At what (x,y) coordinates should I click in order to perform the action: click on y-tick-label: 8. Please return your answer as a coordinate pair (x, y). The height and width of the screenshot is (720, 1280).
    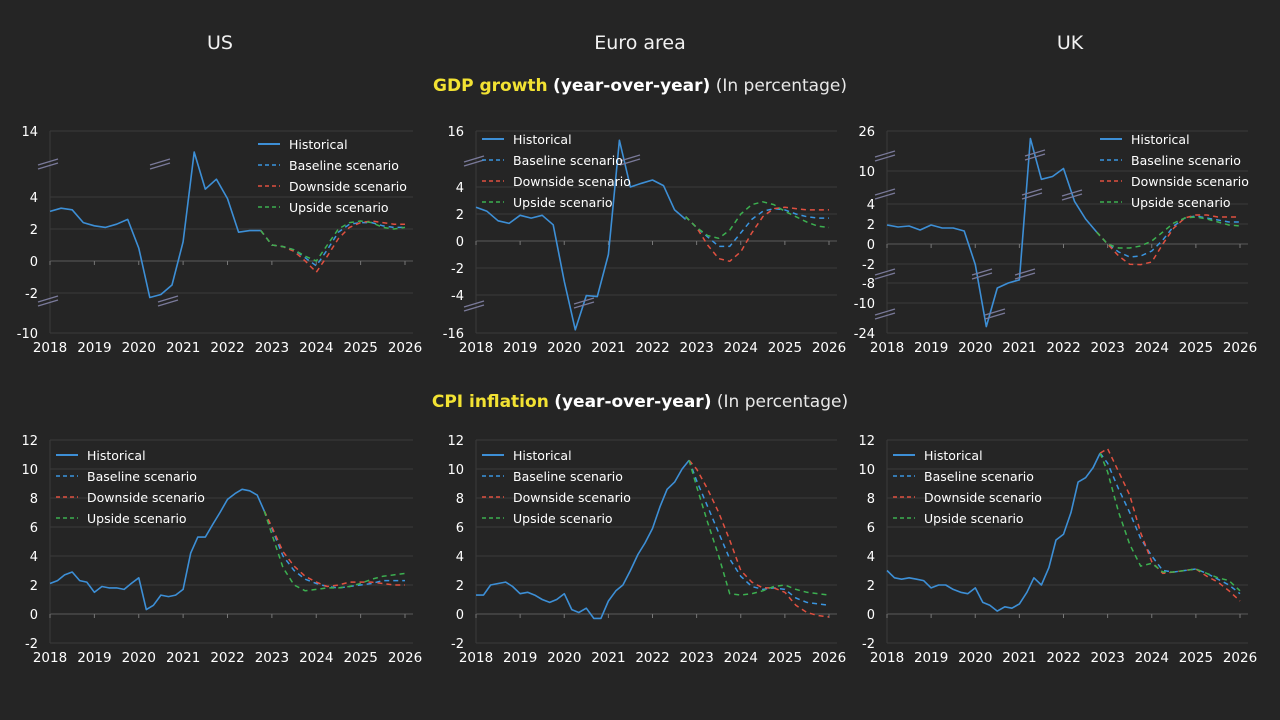
    Looking at the image, I should click on (460, 499).